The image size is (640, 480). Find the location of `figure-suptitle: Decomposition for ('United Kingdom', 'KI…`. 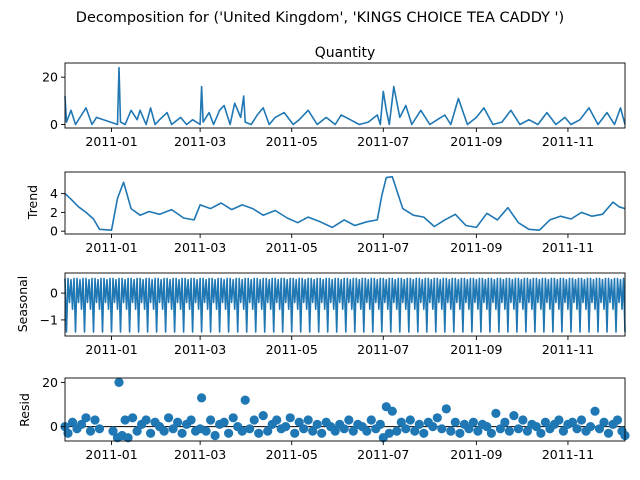

figure-suptitle: Decomposition for ('United Kingdom', 'KI… is located at coordinates (320, 18).